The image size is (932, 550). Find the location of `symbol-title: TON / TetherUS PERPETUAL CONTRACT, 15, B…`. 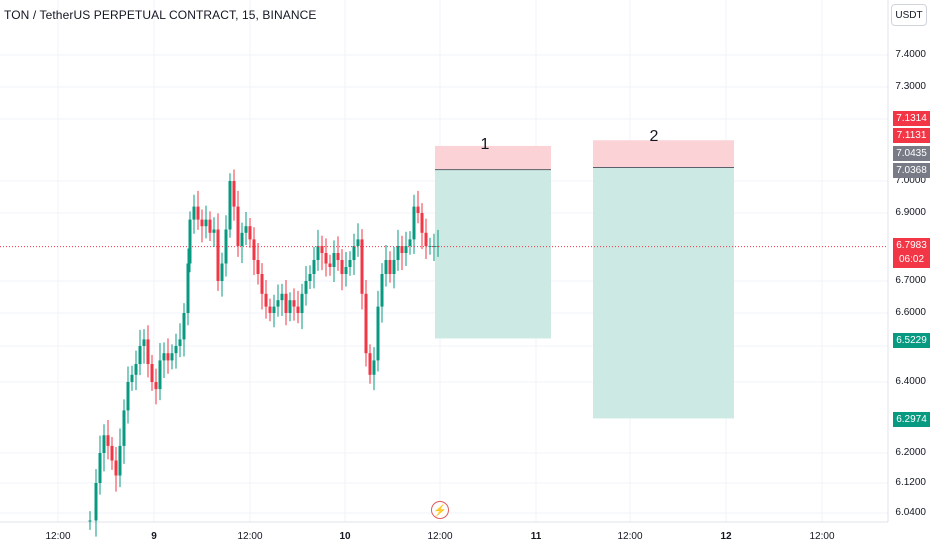

symbol-title: TON / TetherUS PERPETUAL CONTRACT, 15, B… is located at coordinates (160, 15).